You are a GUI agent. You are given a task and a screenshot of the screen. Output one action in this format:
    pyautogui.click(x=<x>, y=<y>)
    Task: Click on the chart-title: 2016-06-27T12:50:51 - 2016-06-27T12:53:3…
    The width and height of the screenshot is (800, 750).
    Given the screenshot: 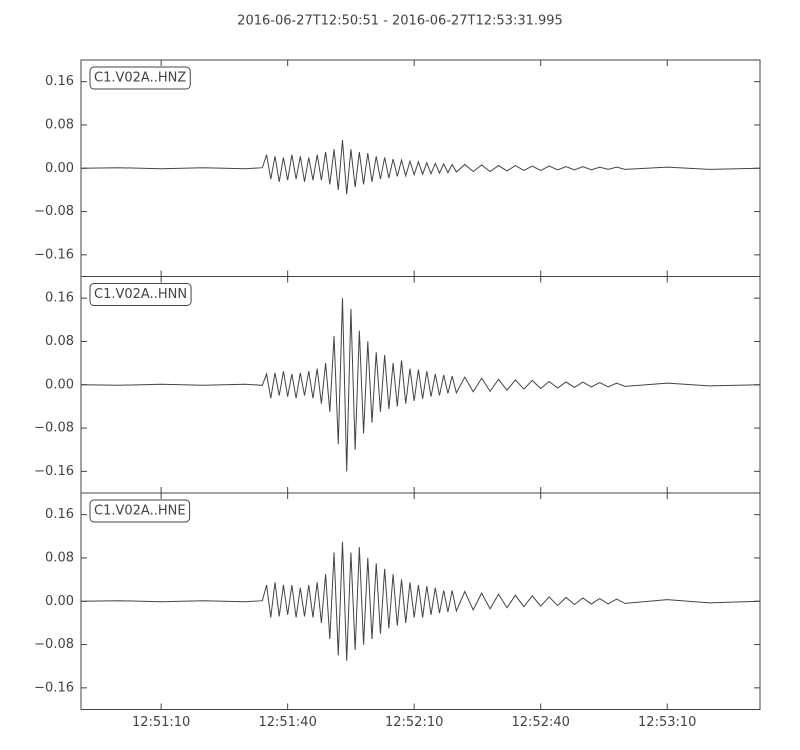 What is the action you would take?
    pyautogui.click(x=400, y=21)
    